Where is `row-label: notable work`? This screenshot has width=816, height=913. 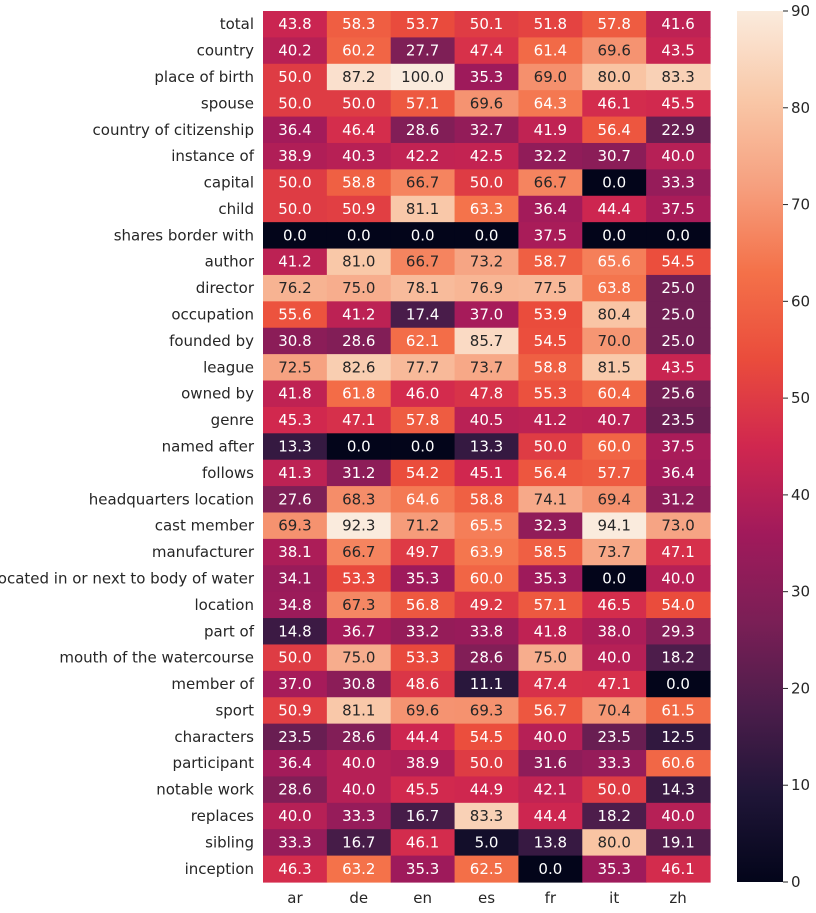 row-label: notable work is located at coordinates (205, 790).